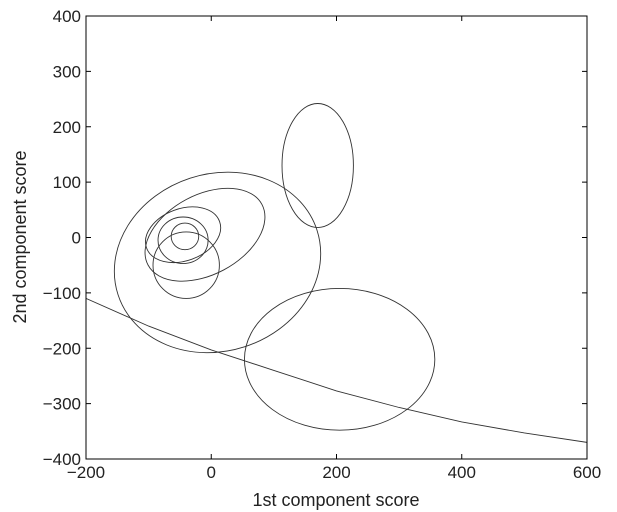 This screenshot has height=512, width=617. What do you see at coordinates (20, 236) in the screenshot?
I see `y-axis-label: 2nd component score` at bounding box center [20, 236].